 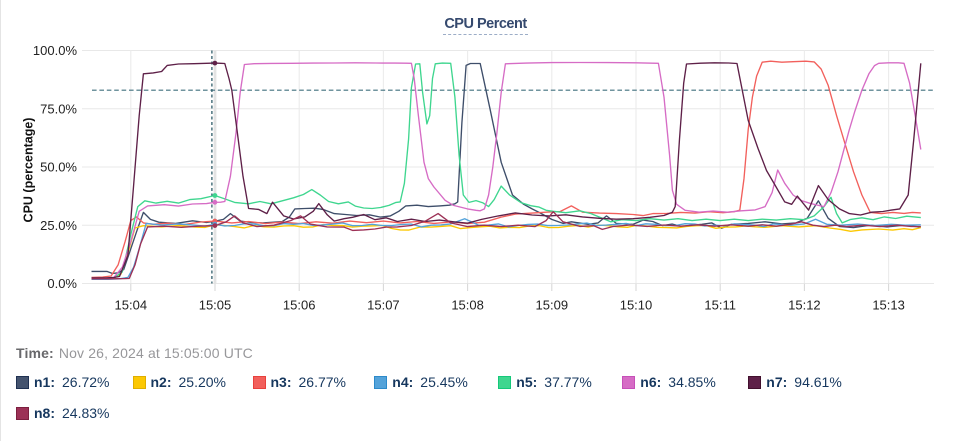 What do you see at coordinates (467, 305) in the screenshot?
I see `svg-text: 15:08` at bounding box center [467, 305].